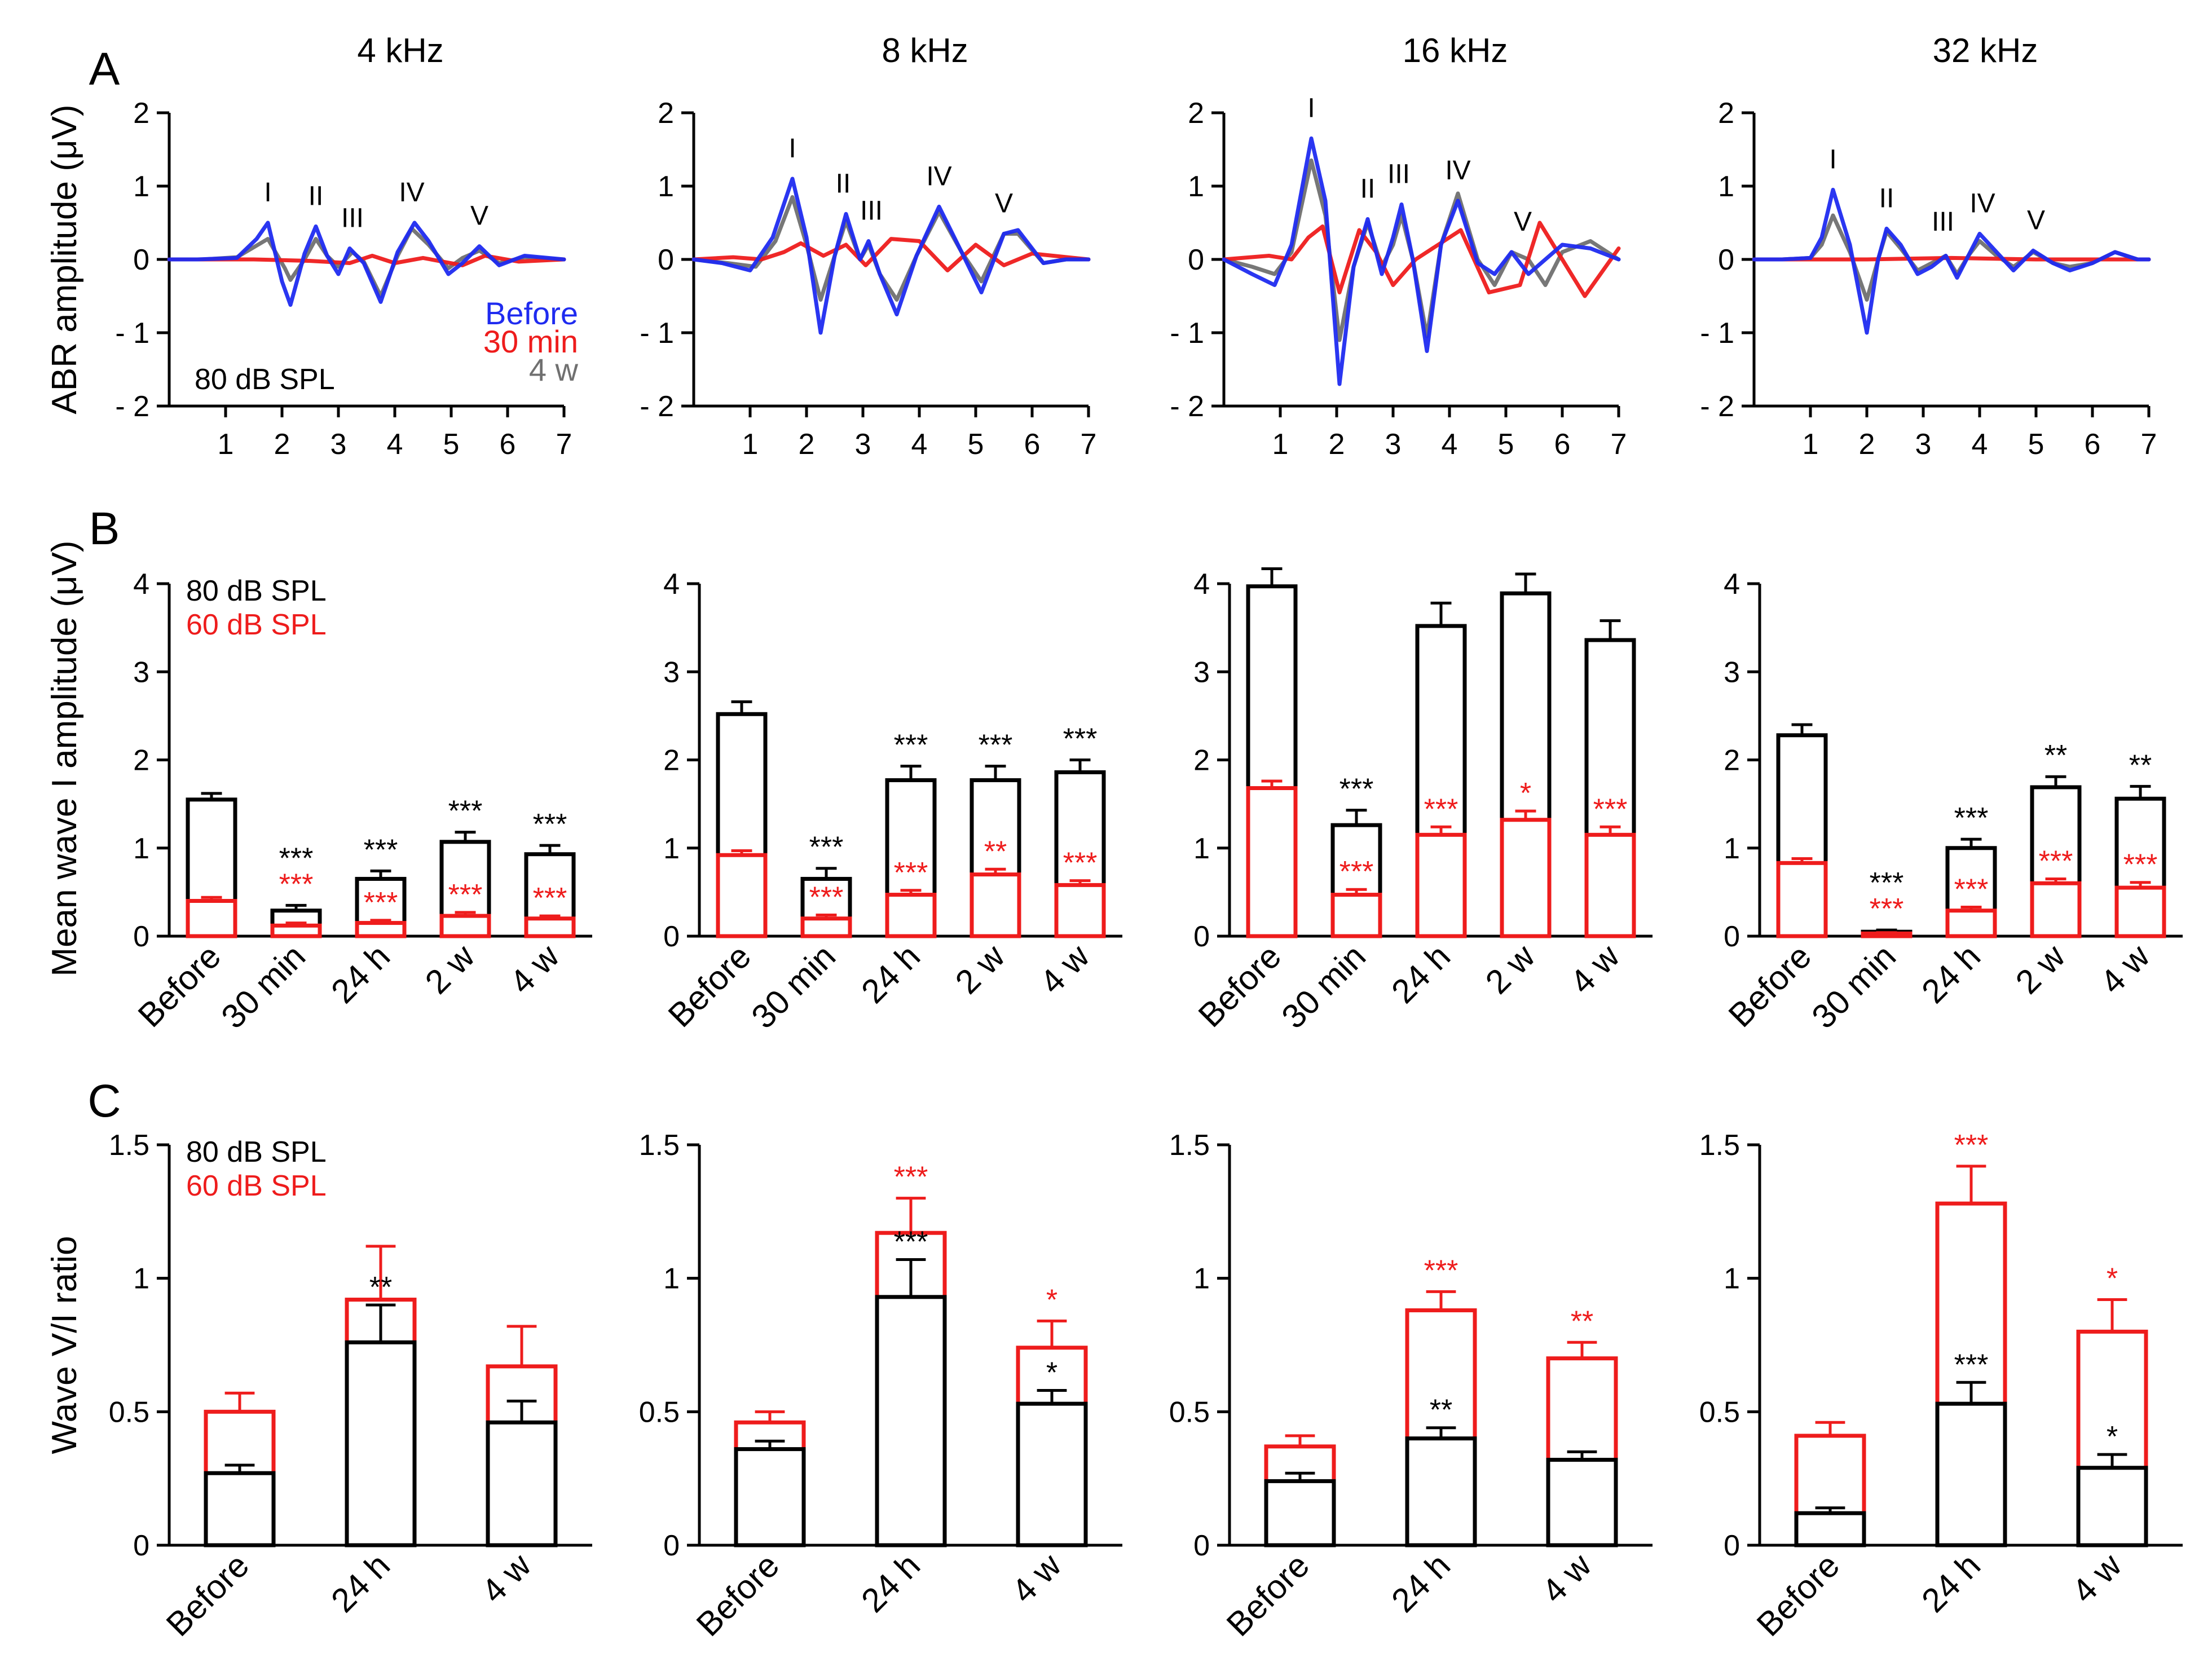 Image resolution: width=2212 pixels, height=1680 pixels. Describe the element at coordinates (479, 216) in the screenshot. I see `wave-label: V` at that location.